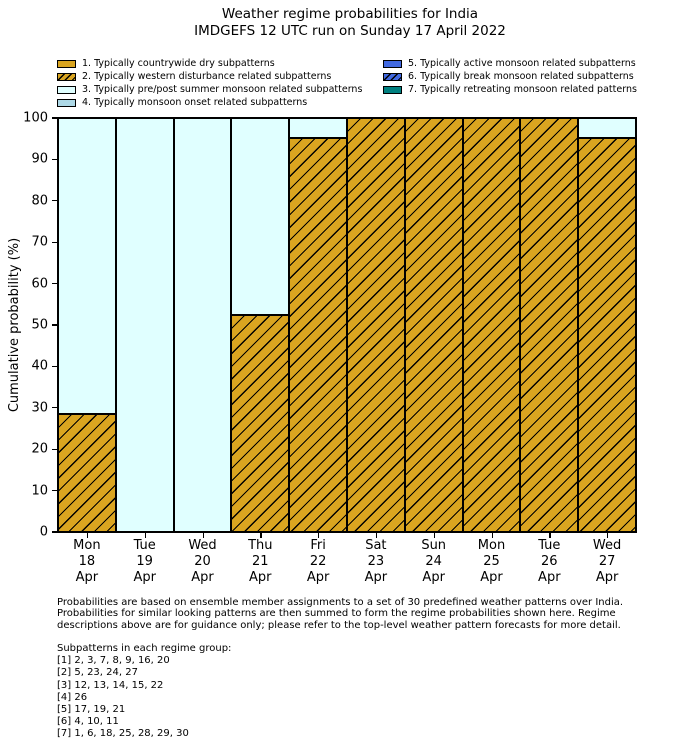  I want to click on subpattern-line: [3] 12, 13, 14, 15, 22, so click(110, 685).